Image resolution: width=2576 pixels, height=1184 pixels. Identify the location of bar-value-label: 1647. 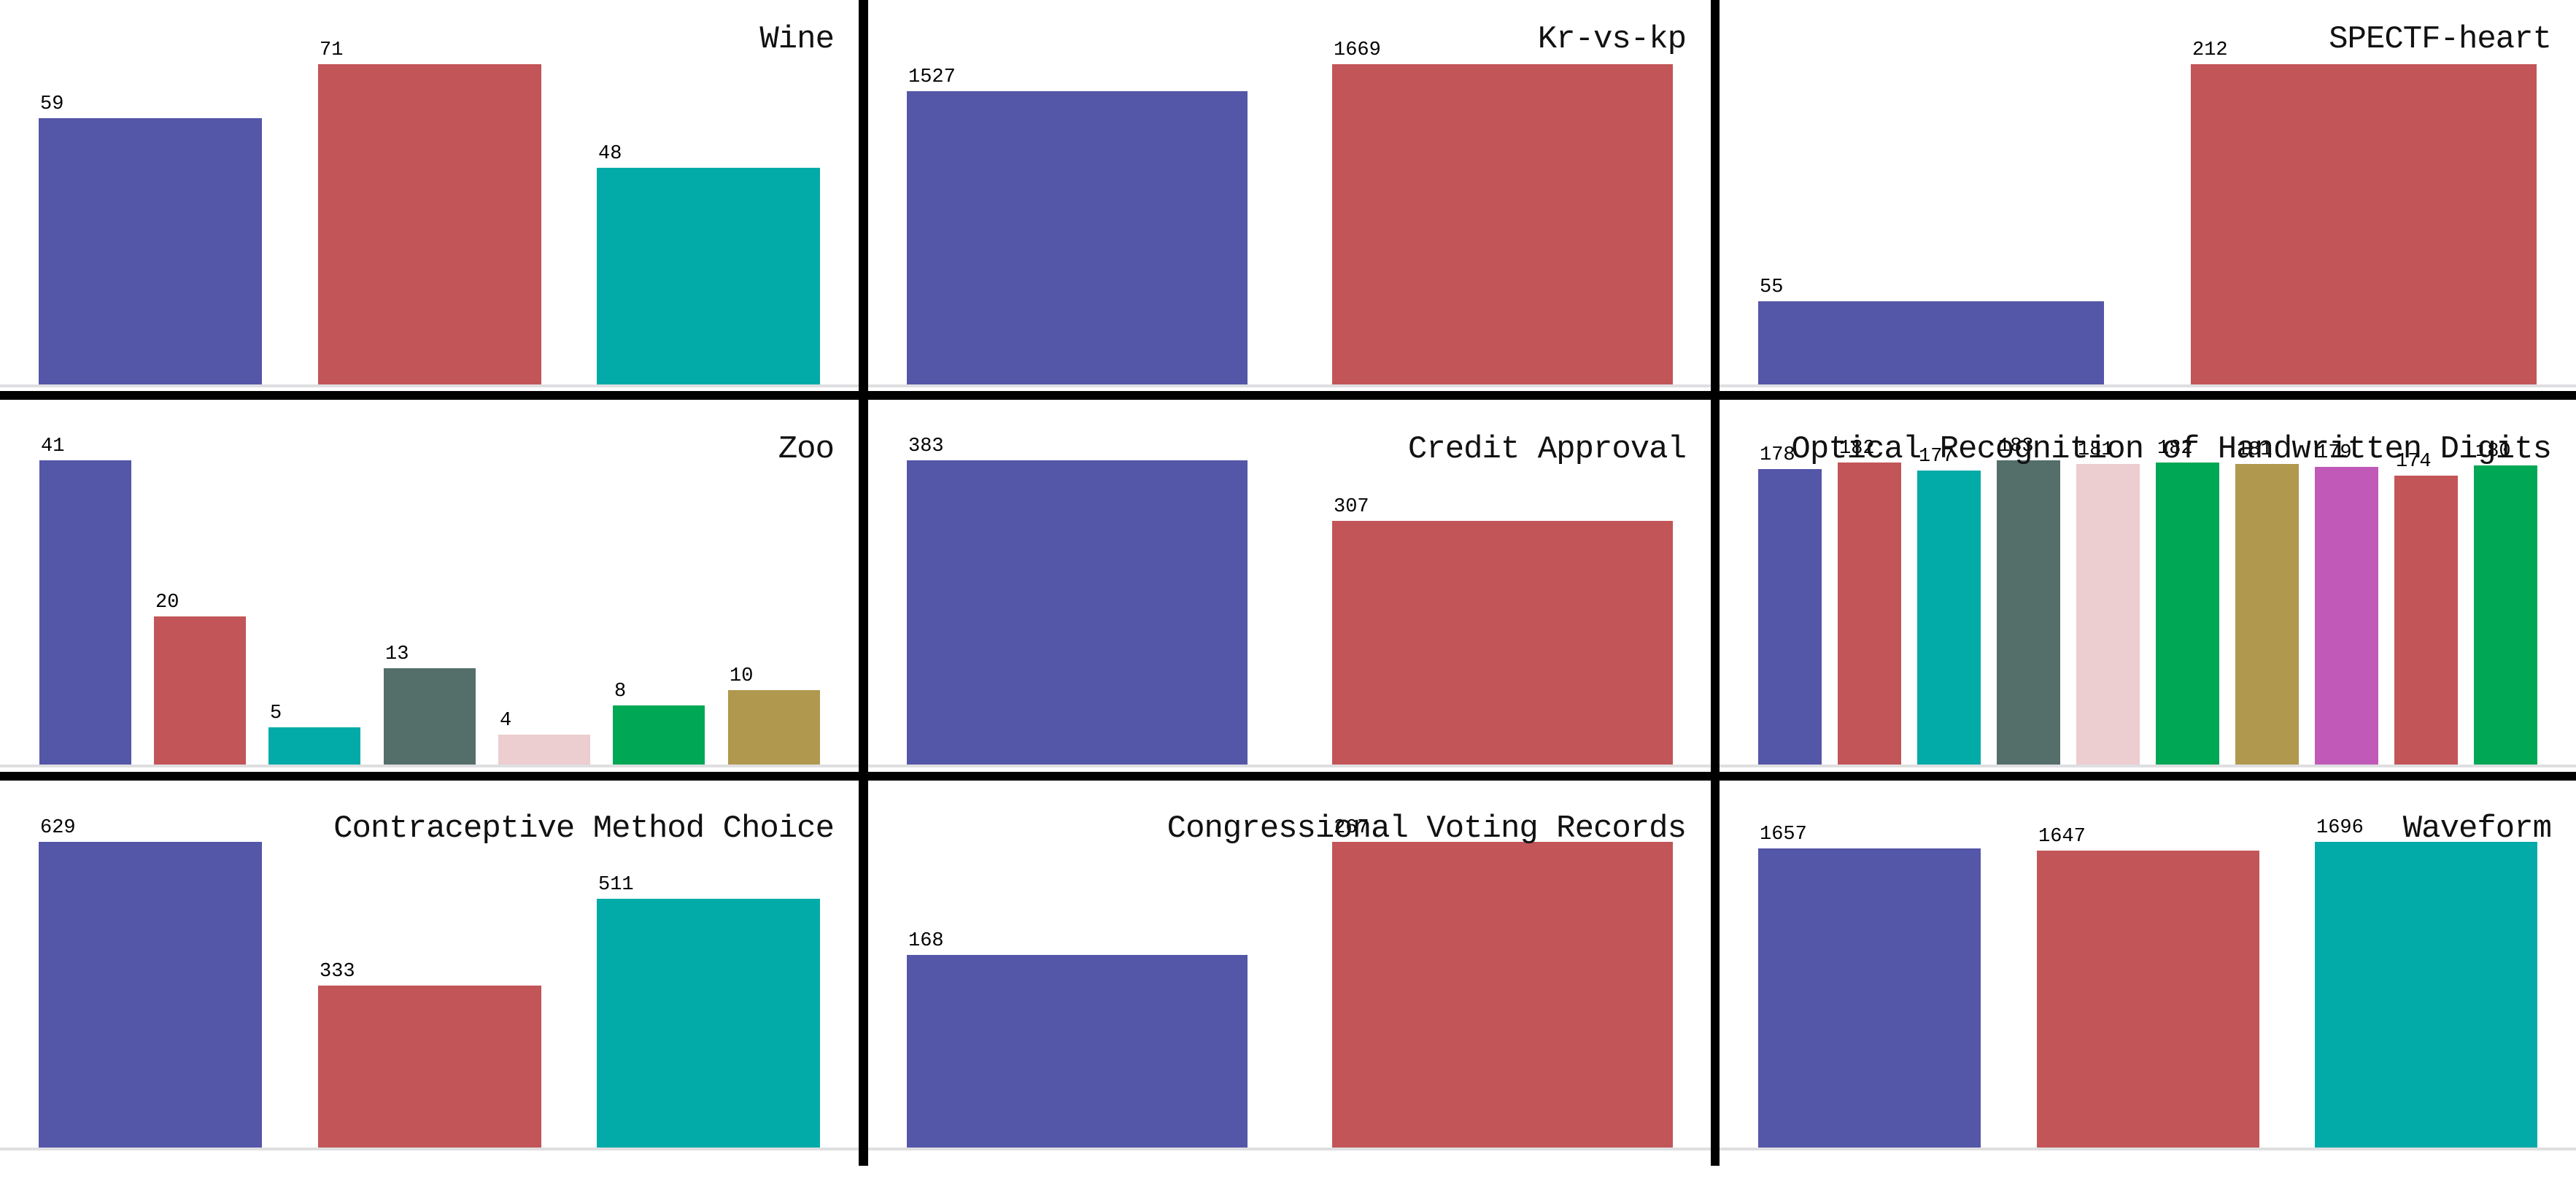
(2062, 837).